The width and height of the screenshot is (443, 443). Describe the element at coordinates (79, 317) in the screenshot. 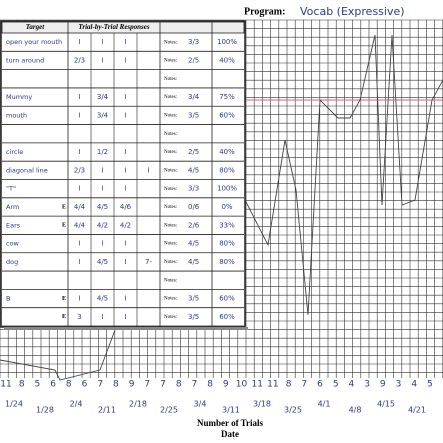

I see `response: 3` at that location.